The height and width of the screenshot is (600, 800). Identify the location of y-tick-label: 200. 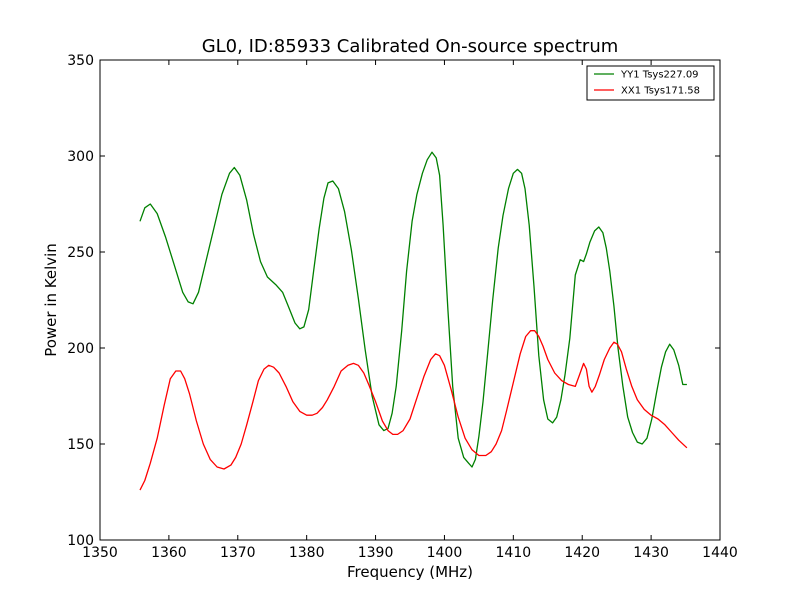
(80, 349).